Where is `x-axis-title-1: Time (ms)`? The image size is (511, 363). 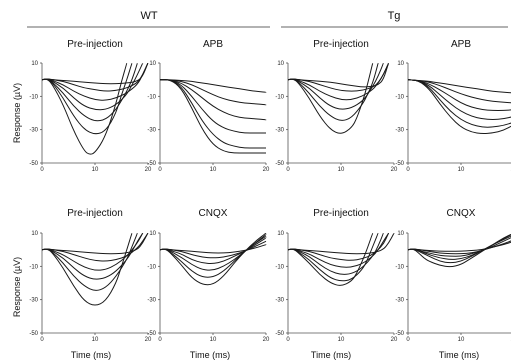
x-axis-title-1: Time (ms) is located at coordinates (91, 355).